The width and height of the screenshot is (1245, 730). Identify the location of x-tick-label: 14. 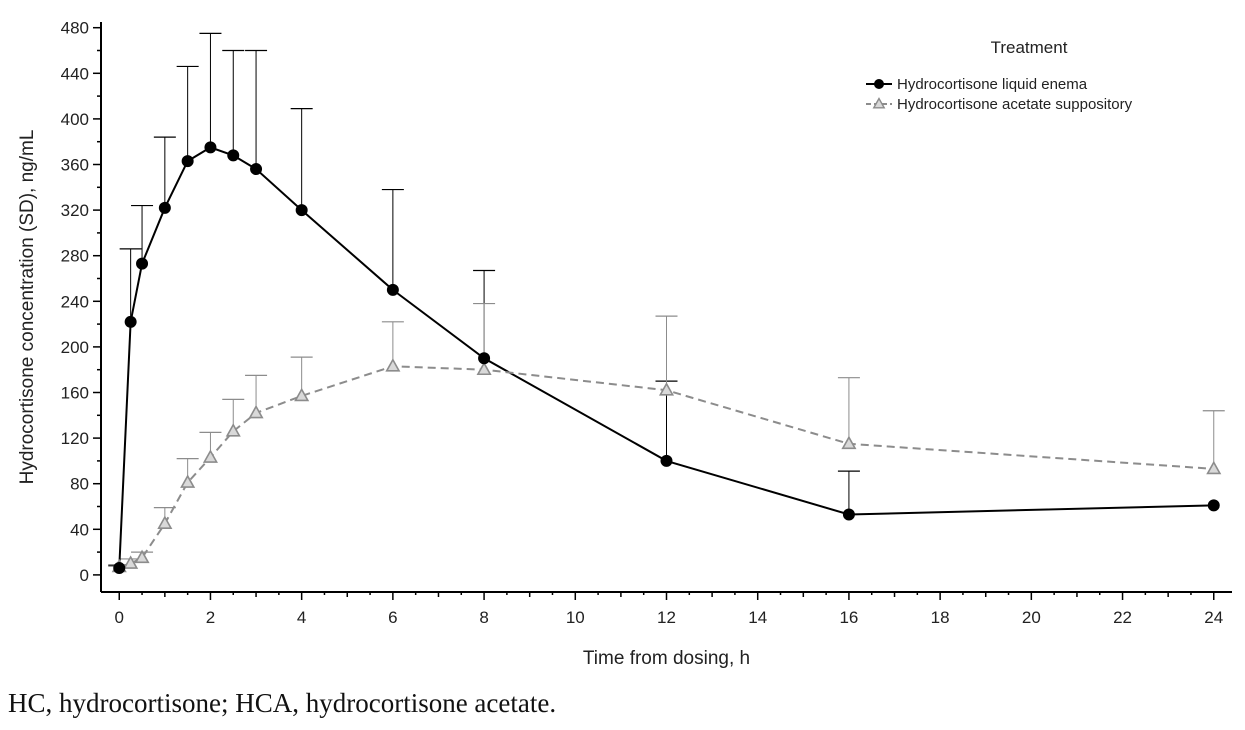
(757, 617).